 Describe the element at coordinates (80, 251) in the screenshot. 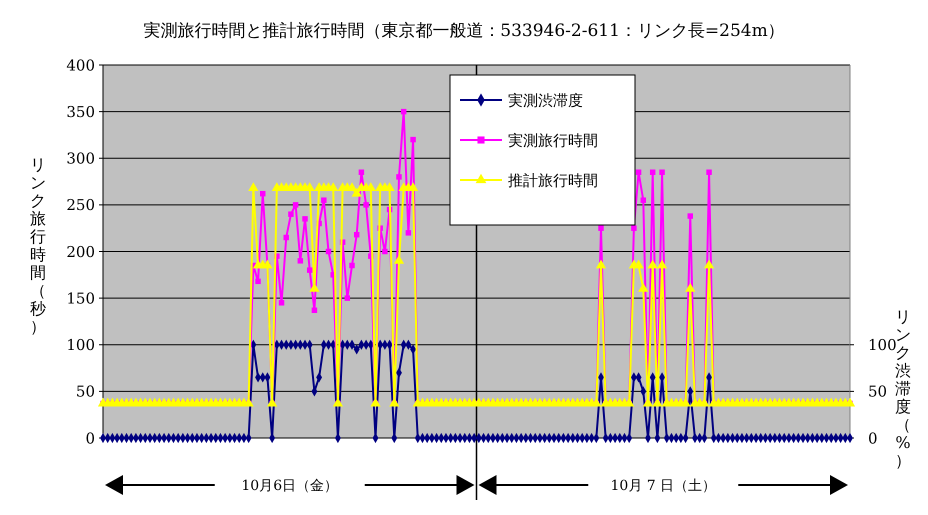

I see `y-tick-label: 200` at that location.